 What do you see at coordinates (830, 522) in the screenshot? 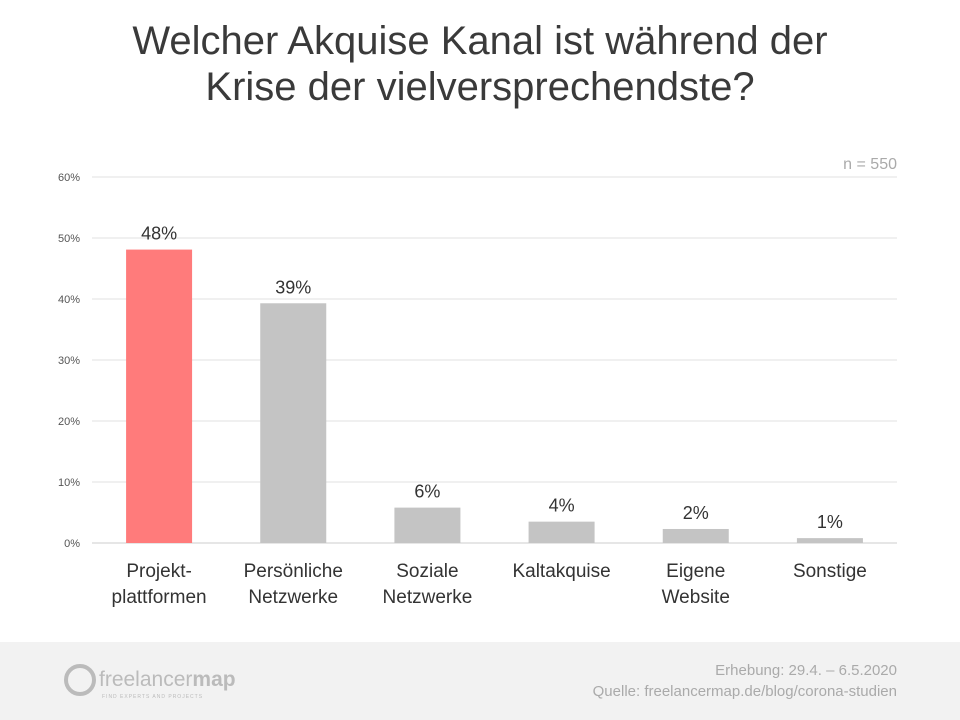
I see `data-label: 1%` at bounding box center [830, 522].